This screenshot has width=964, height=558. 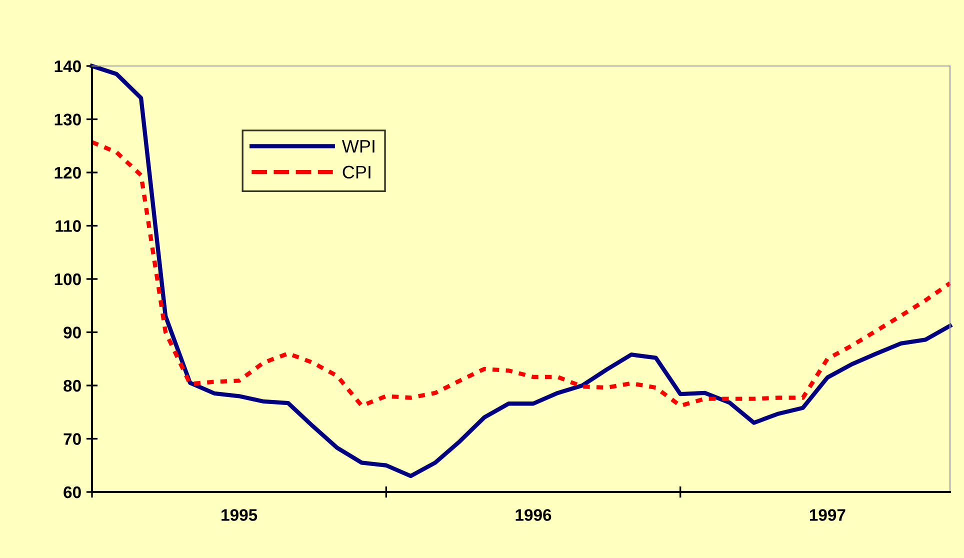 I want to click on y-tick-label: 70, so click(x=72, y=439).